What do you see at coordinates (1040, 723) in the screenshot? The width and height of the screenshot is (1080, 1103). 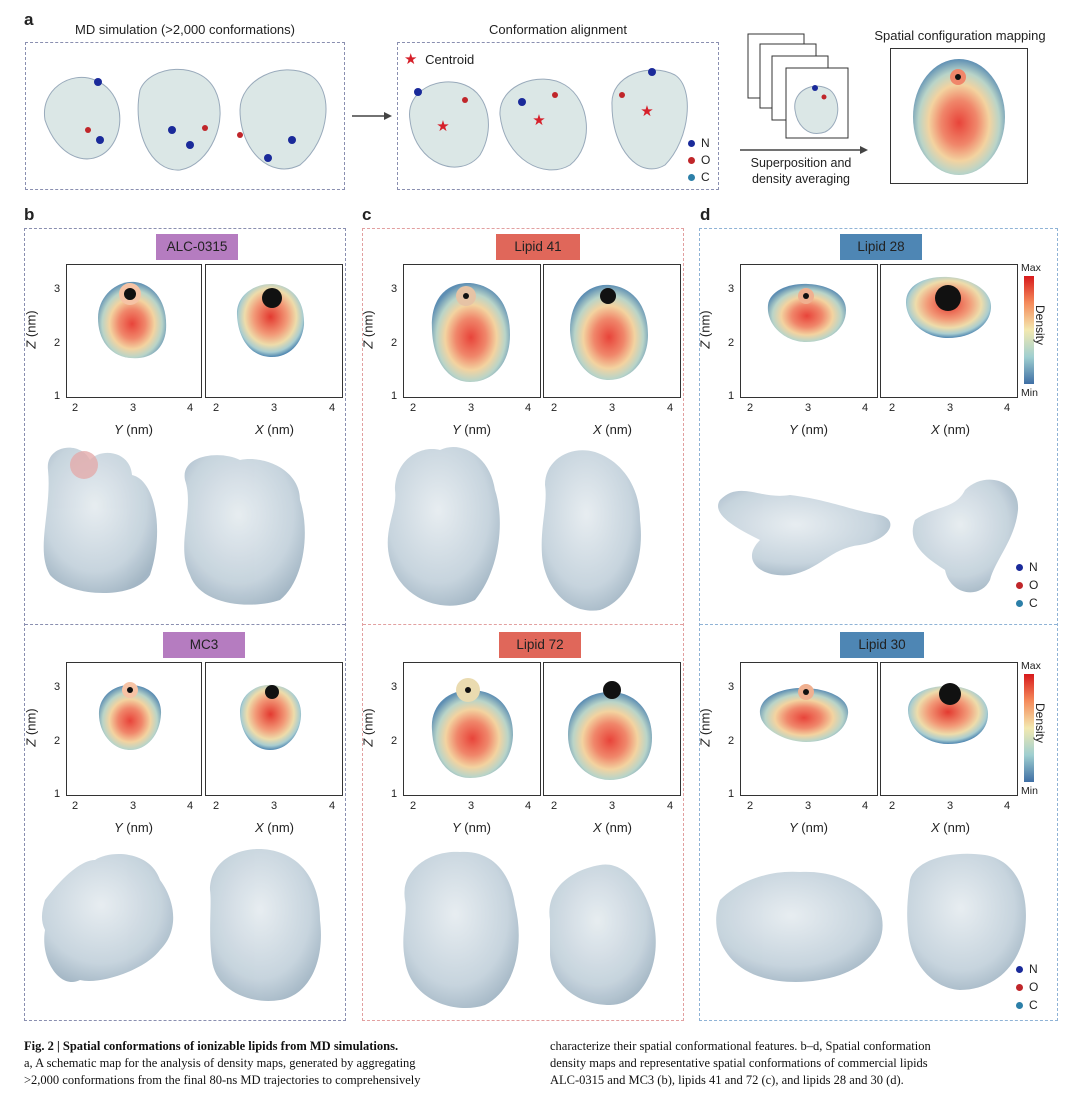 I see `colorbar-density-label: Density` at bounding box center [1040, 723].